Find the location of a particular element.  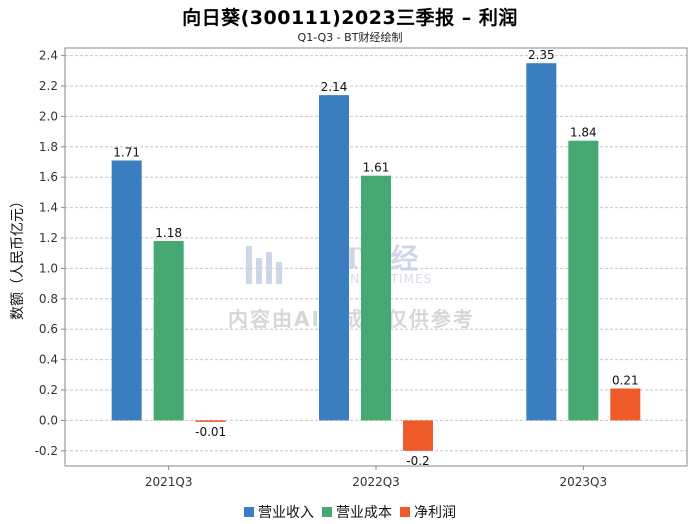

data-label: 1.84 is located at coordinates (583, 133).